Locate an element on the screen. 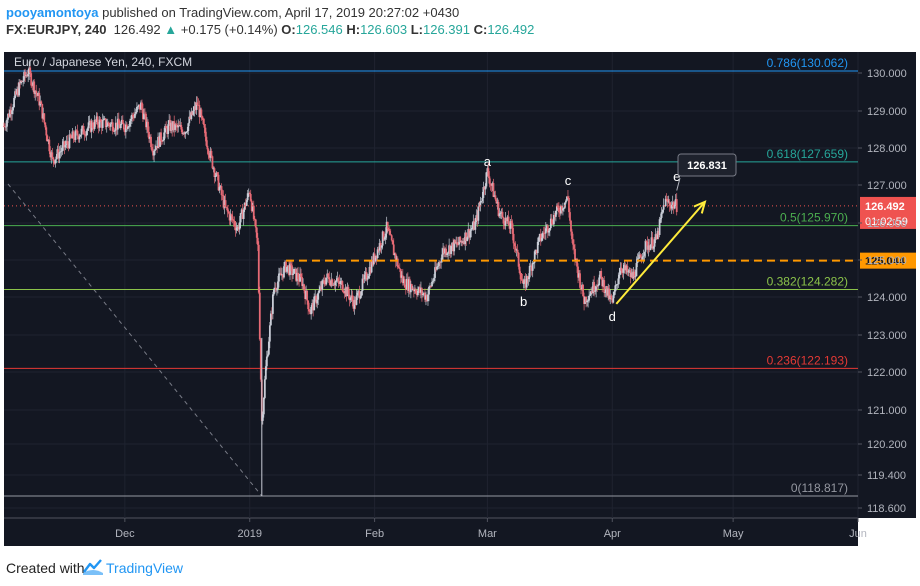 Image resolution: width=920 pixels, height=586 pixels. price-axis is located at coordinates (887, 285).